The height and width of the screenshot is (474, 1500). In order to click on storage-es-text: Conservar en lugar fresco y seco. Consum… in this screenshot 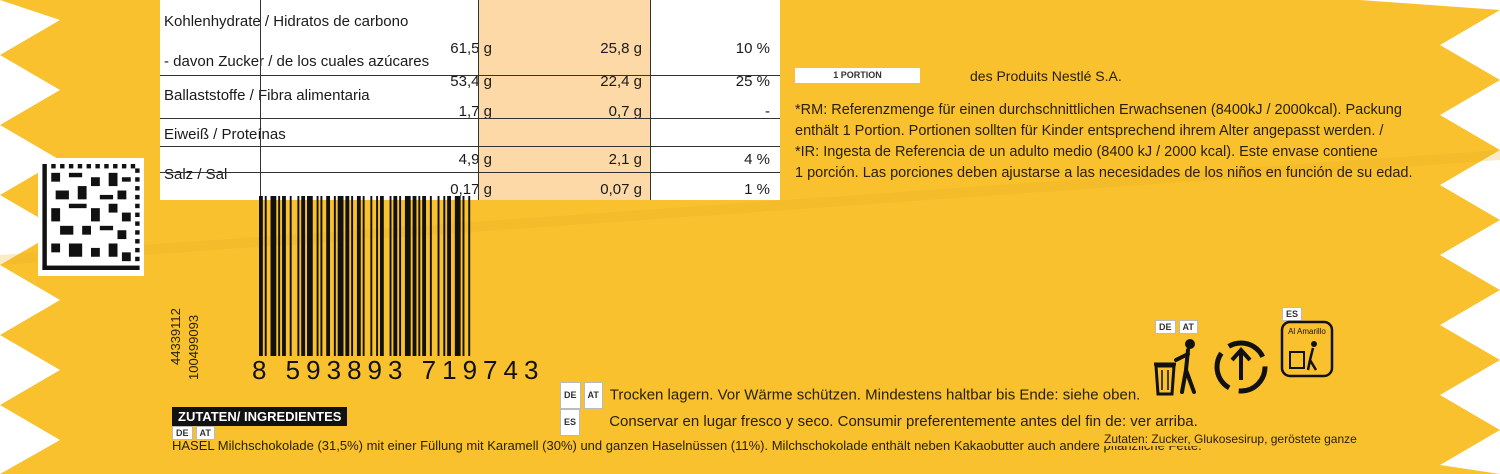, I will do `click(903, 422)`.